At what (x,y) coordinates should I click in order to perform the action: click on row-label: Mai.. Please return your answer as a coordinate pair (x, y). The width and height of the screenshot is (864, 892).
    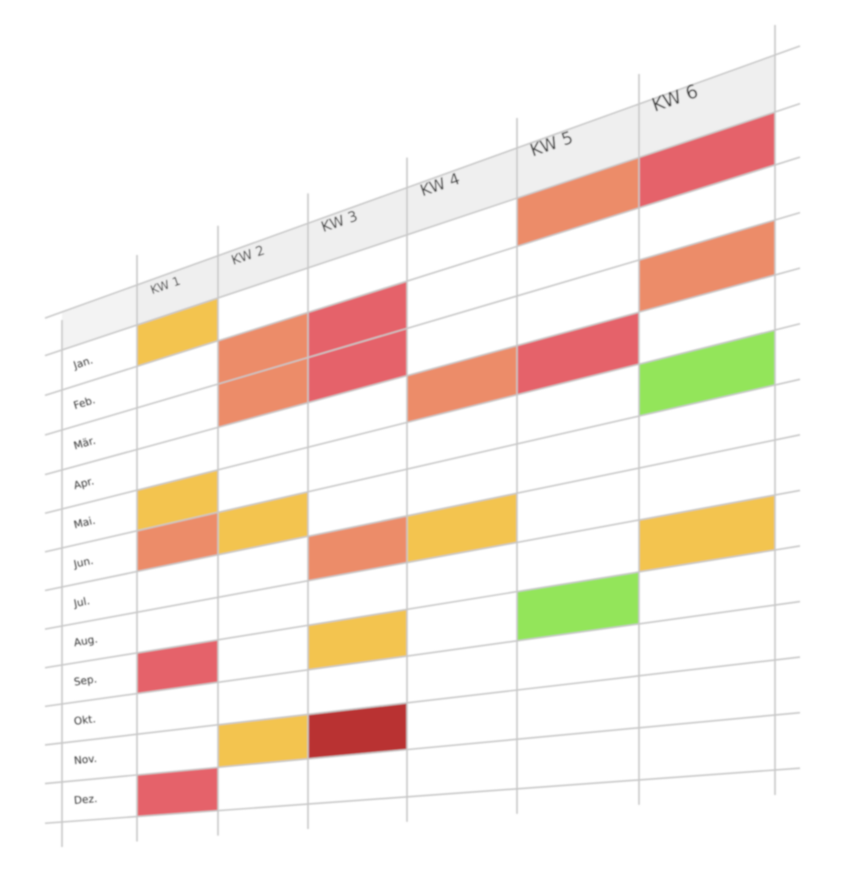
    Looking at the image, I should click on (85, 523).